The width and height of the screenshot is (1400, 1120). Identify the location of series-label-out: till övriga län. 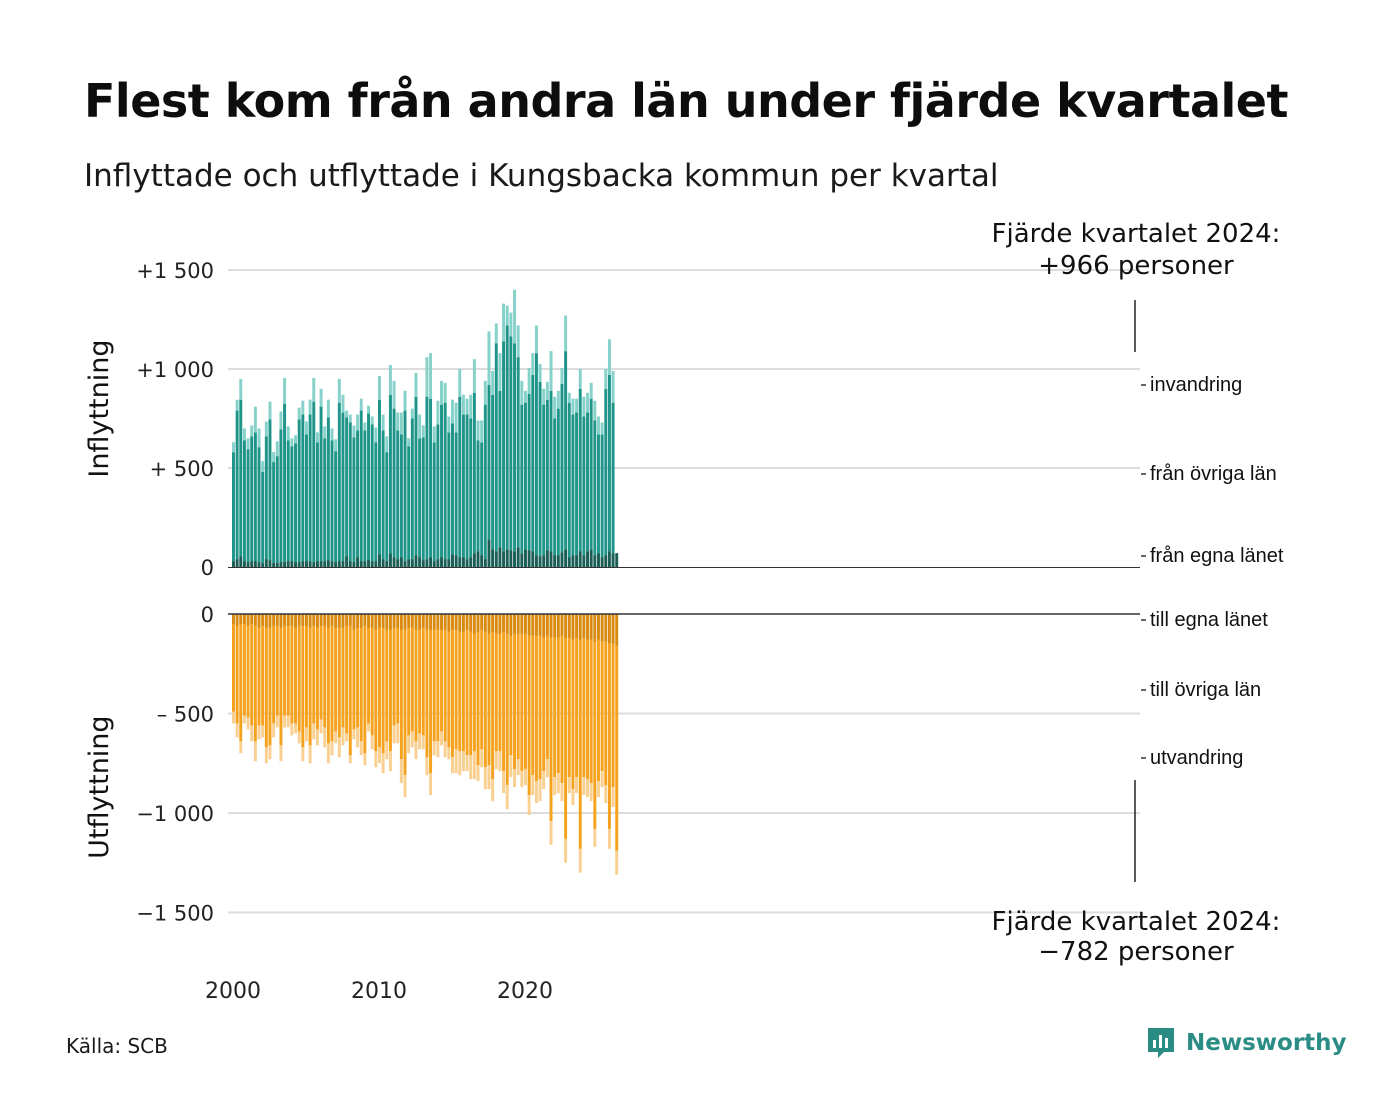
(1205, 690).